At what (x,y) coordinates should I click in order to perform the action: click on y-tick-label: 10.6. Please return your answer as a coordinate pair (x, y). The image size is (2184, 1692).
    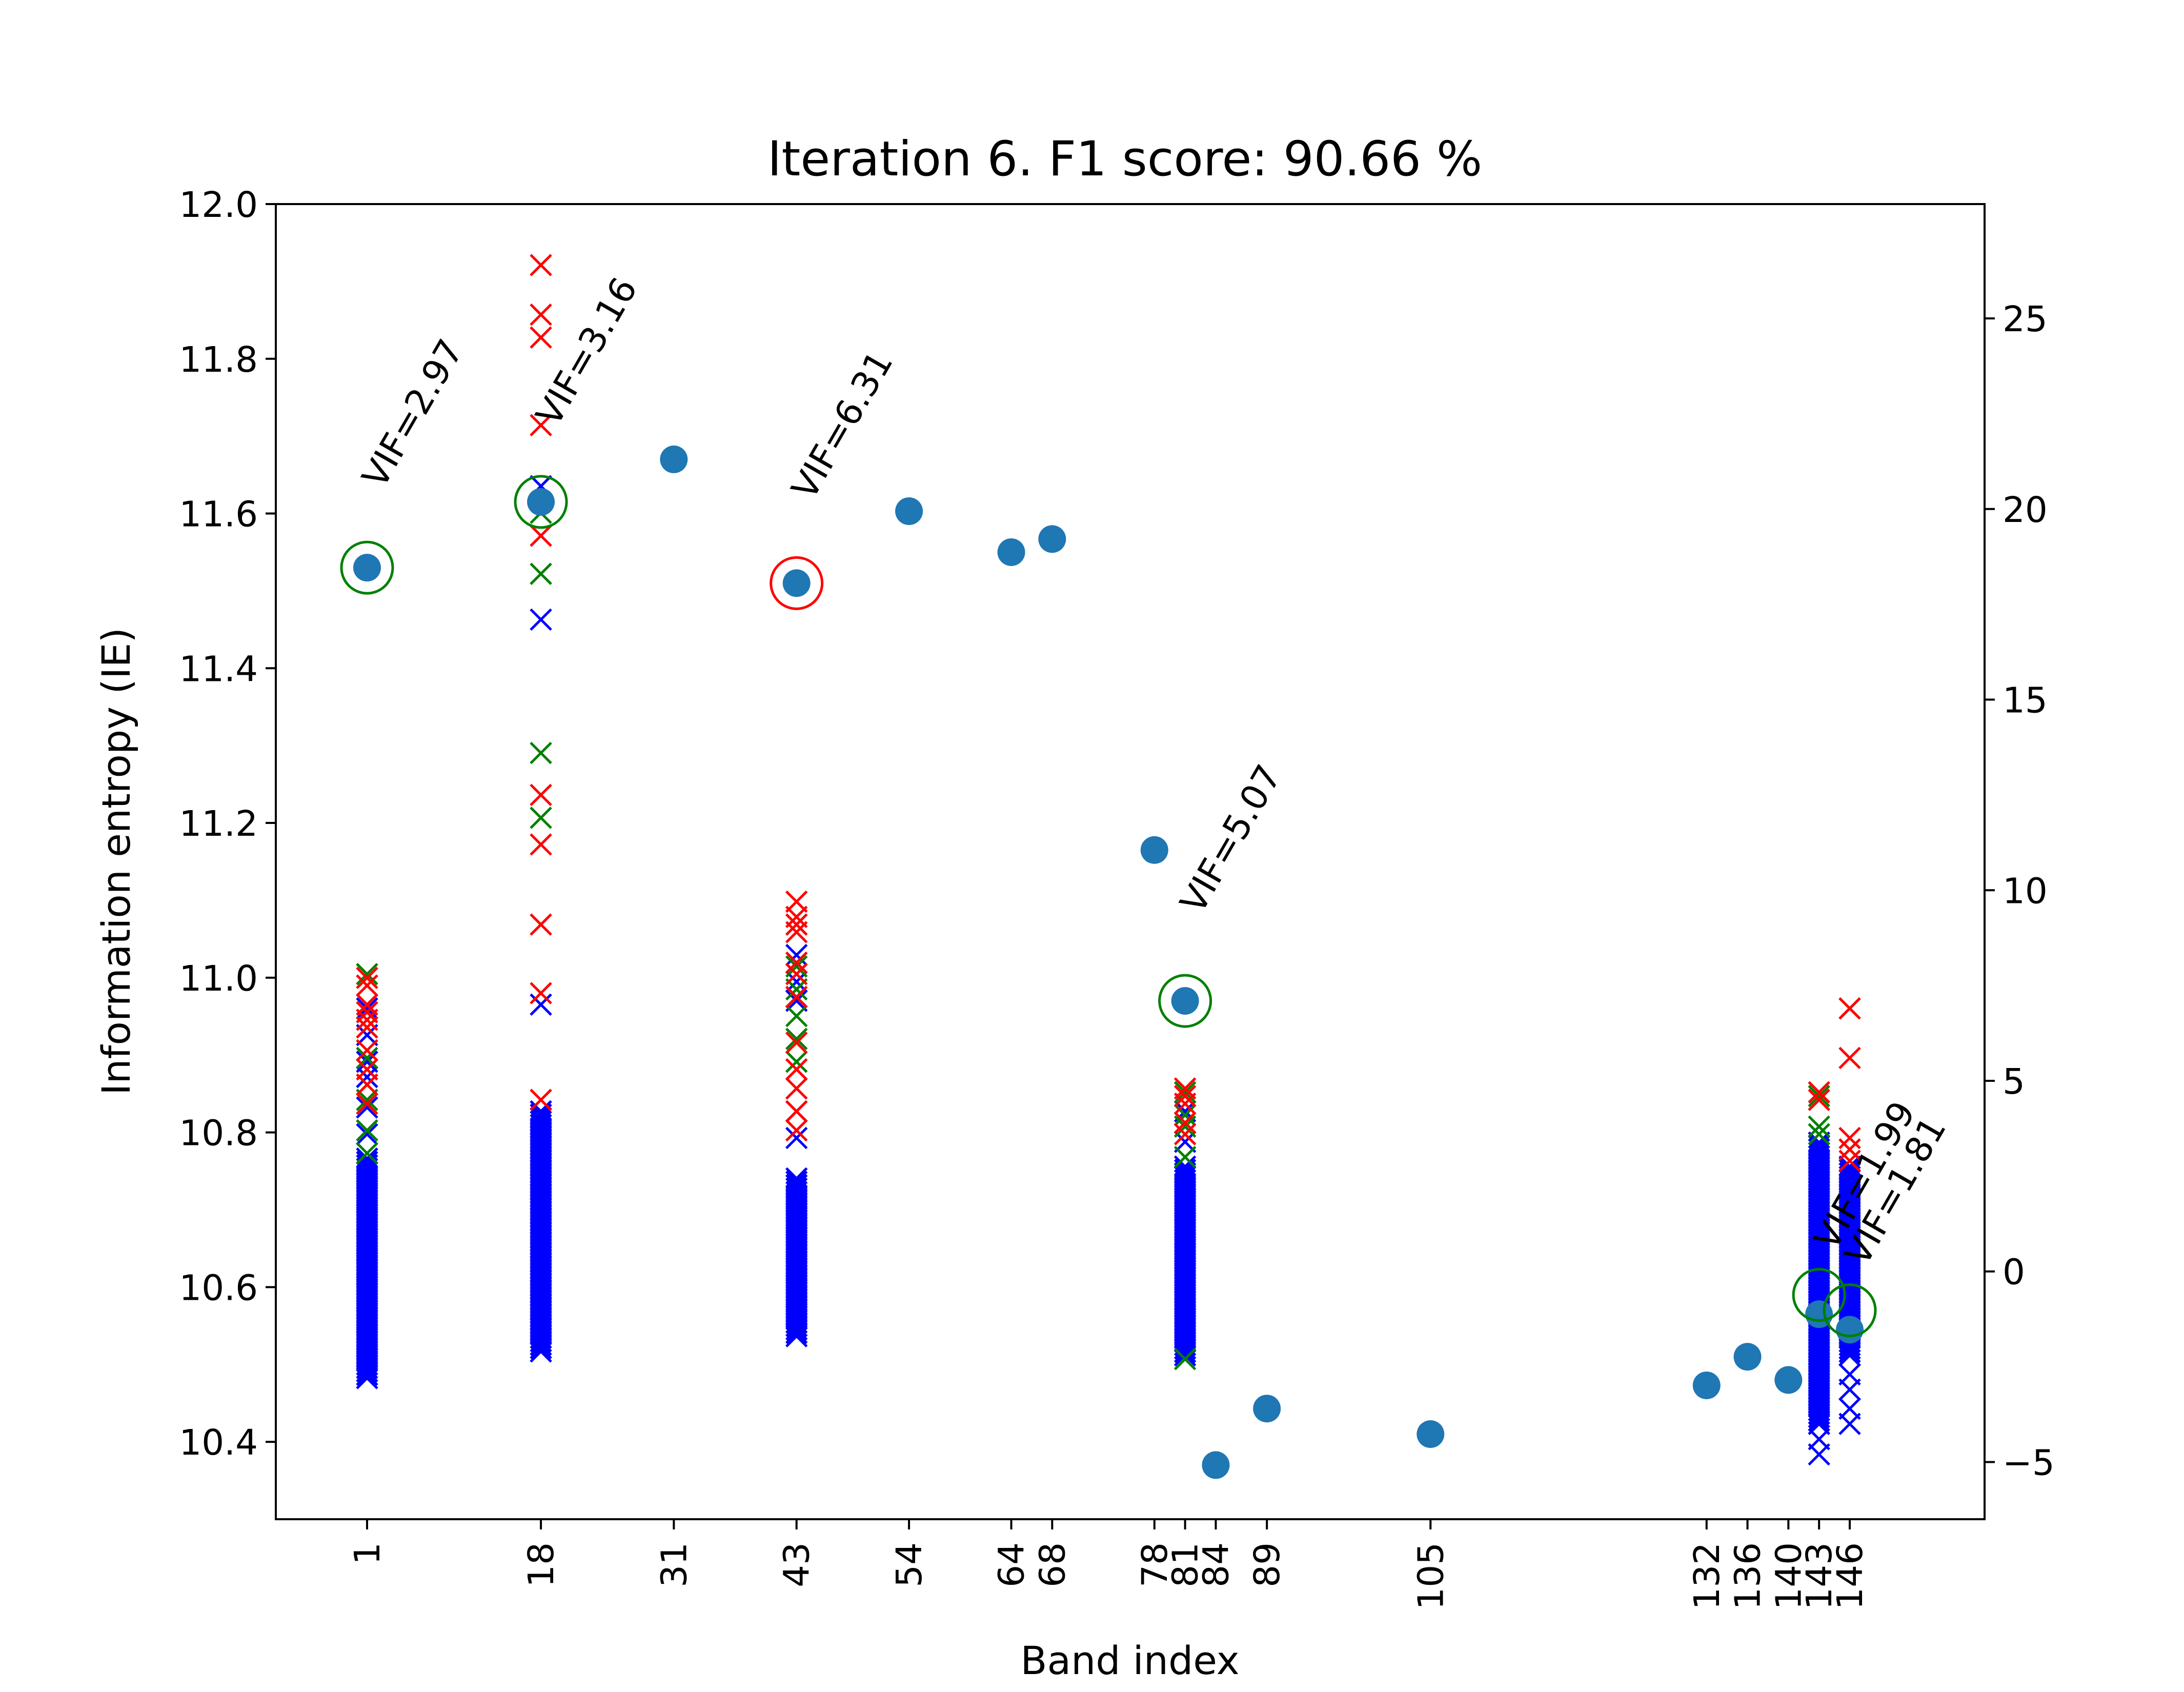
    Looking at the image, I should click on (218, 1287).